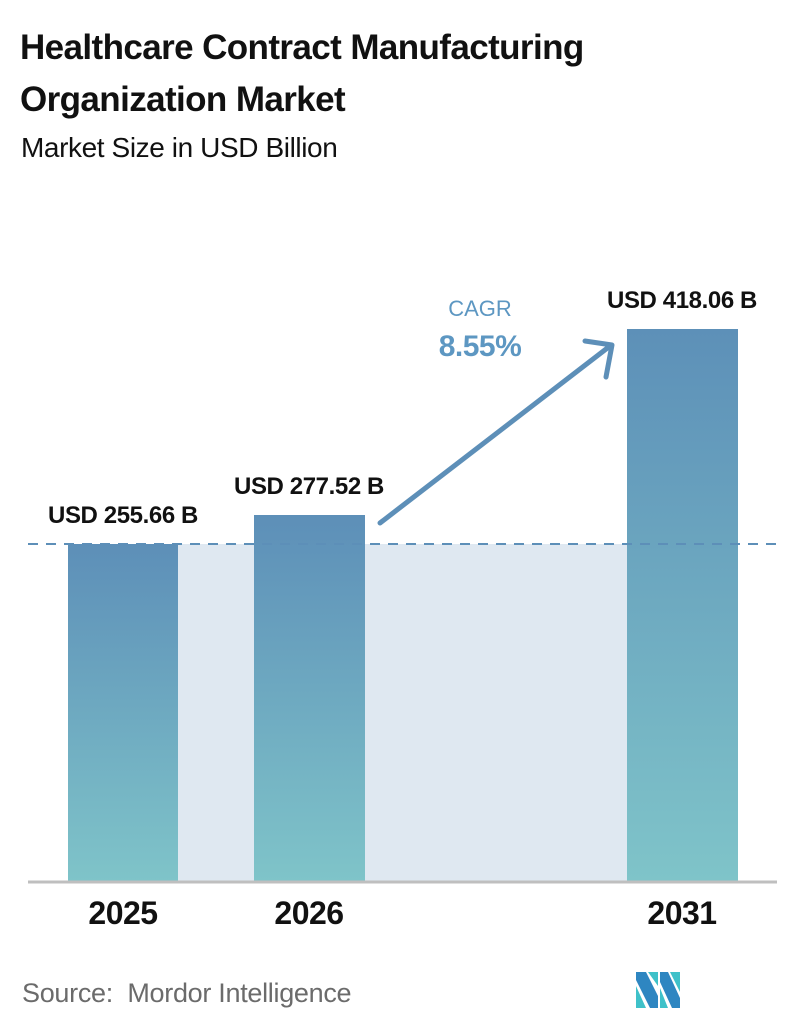 This screenshot has width=796, height=1034. Describe the element at coordinates (496, 432) in the screenshot. I see `cagr-arrow-icon` at that location.